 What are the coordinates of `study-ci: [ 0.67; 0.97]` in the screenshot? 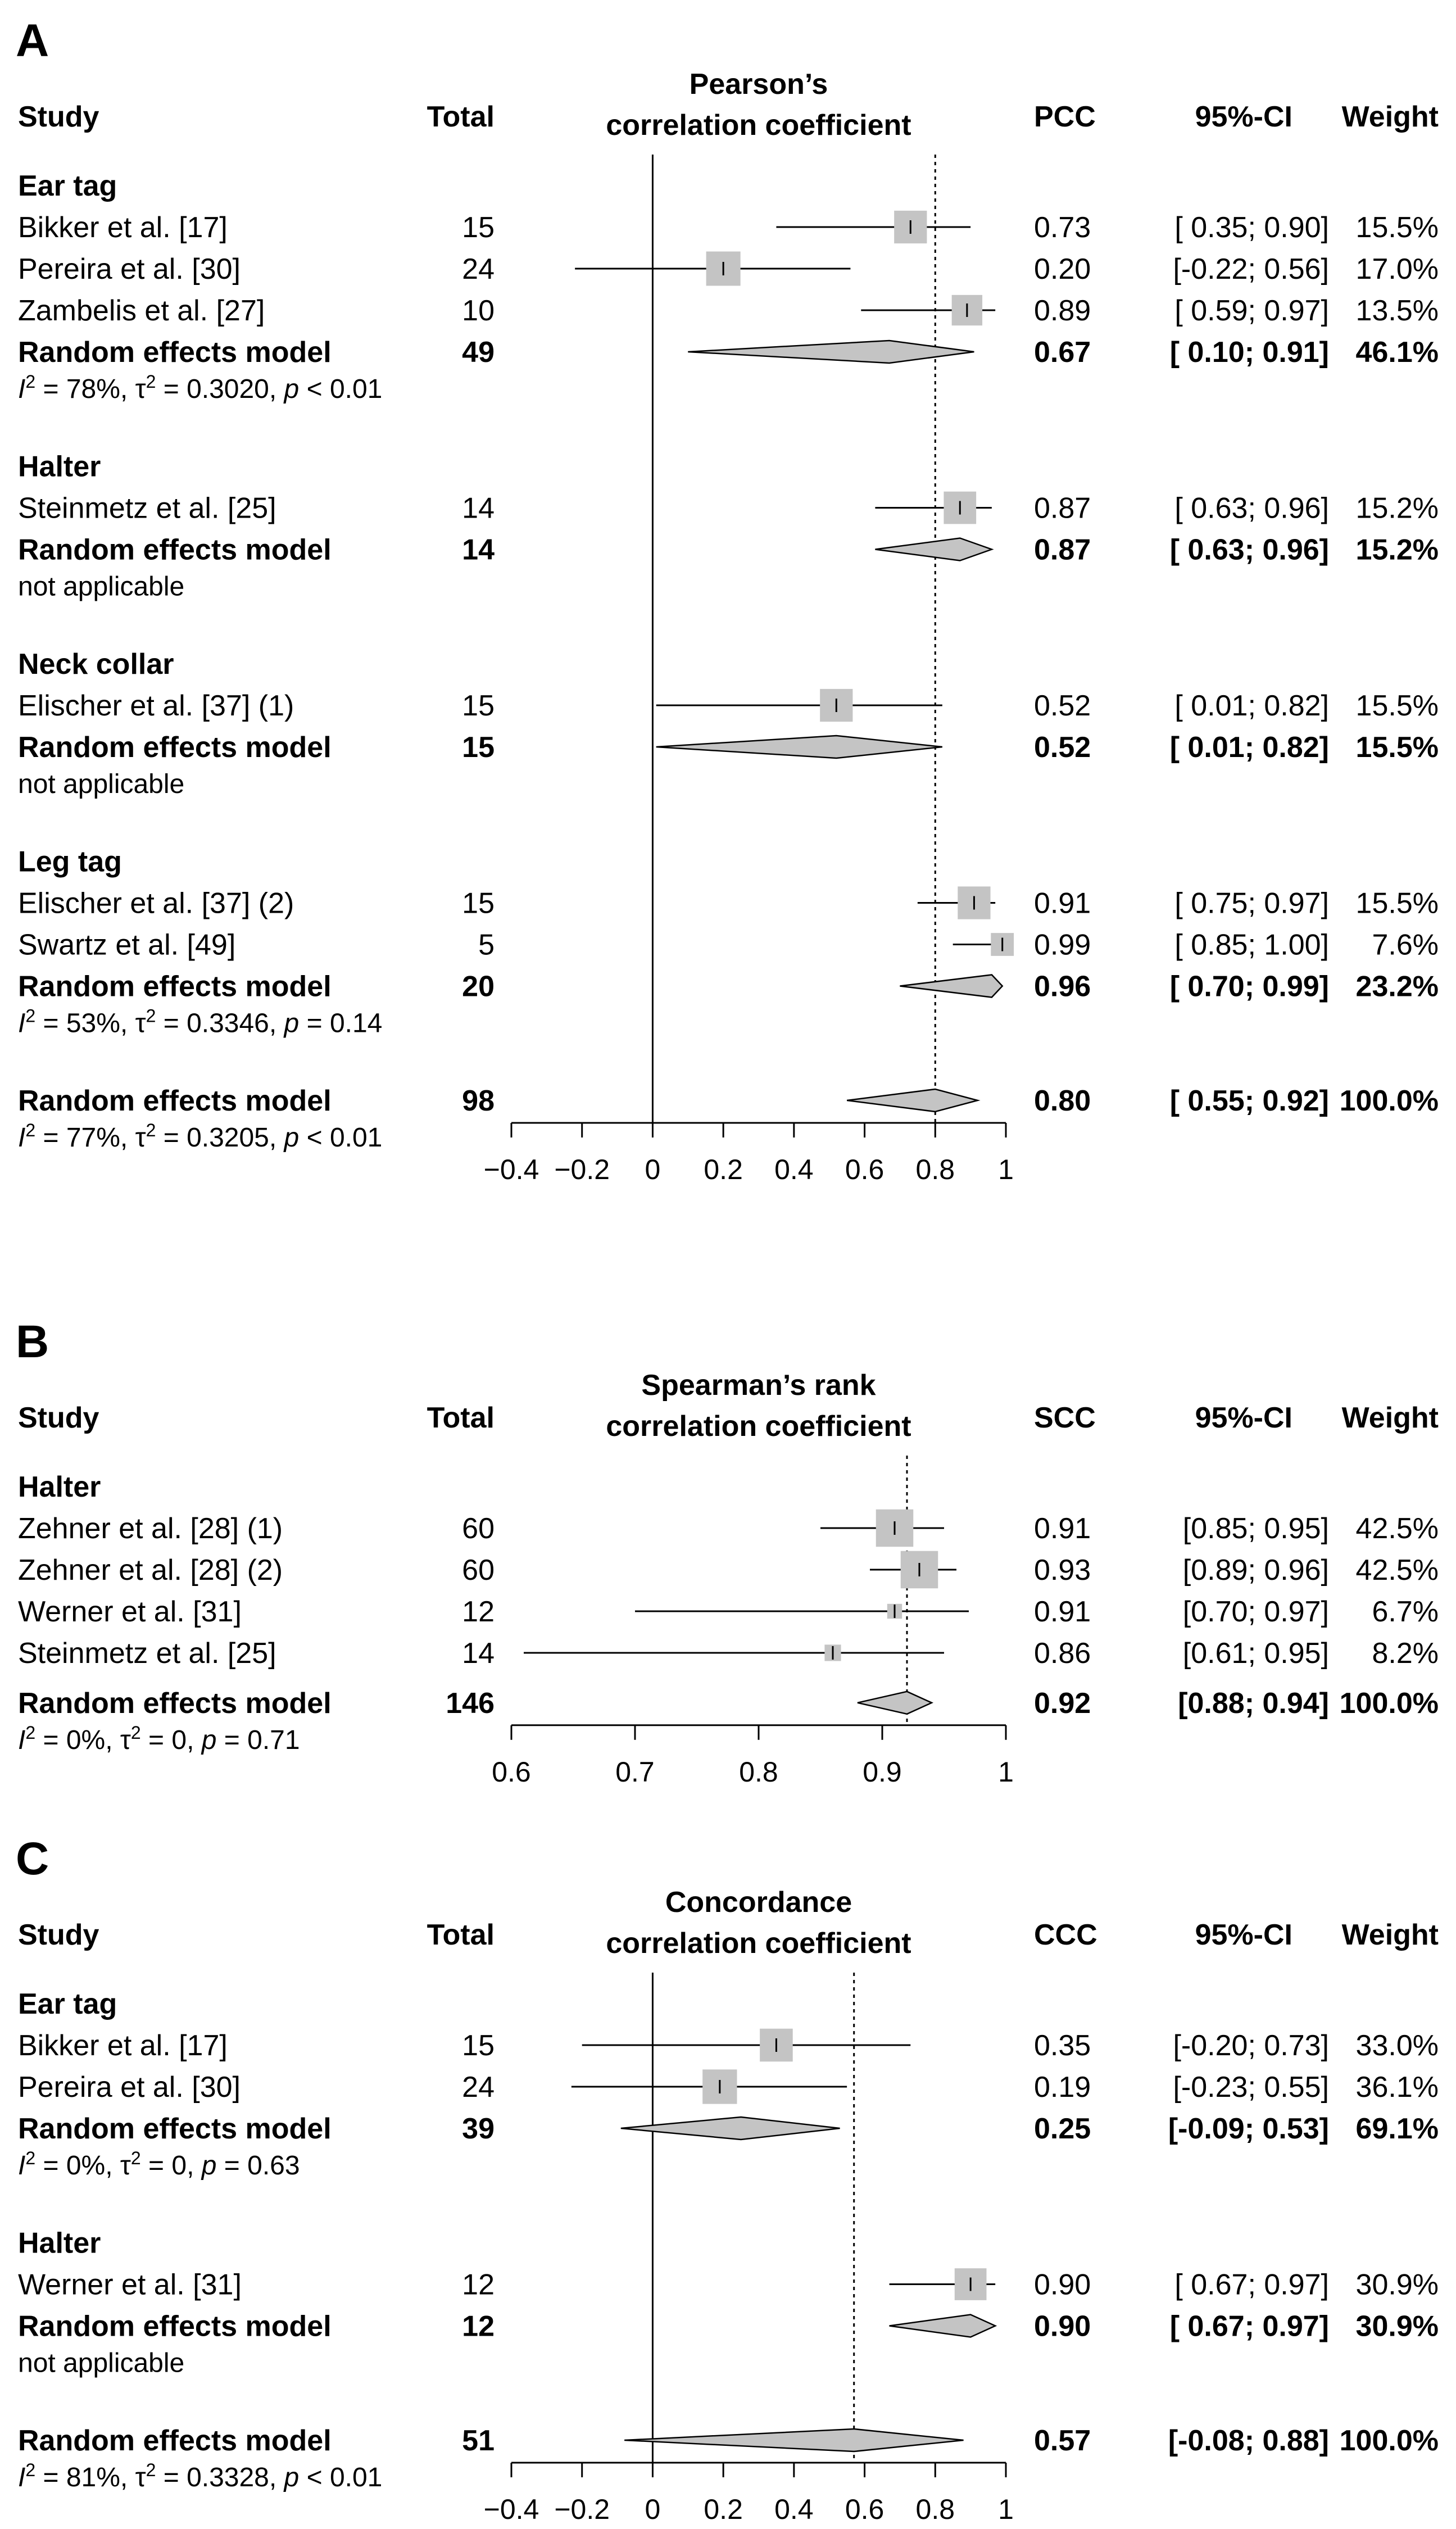 It's located at (1251, 2285).